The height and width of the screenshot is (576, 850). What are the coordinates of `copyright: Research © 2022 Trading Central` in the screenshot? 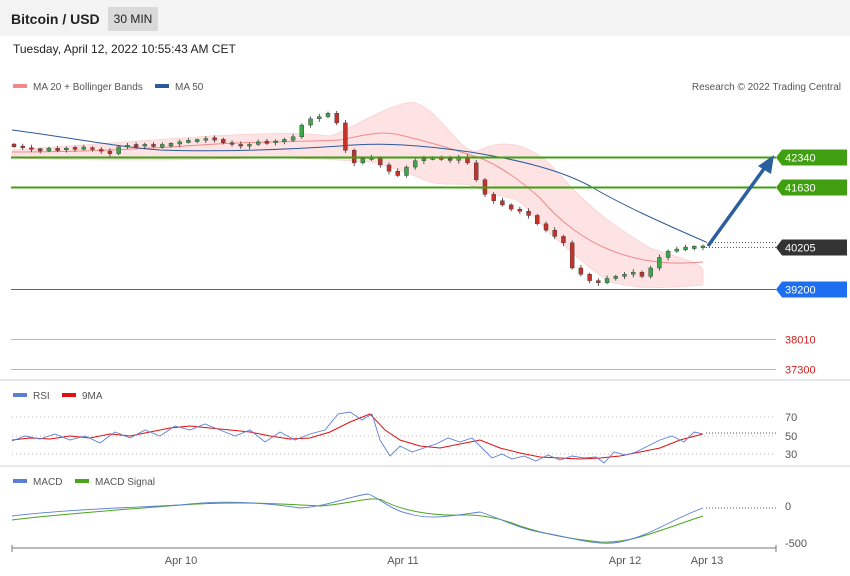 It's located at (766, 87).